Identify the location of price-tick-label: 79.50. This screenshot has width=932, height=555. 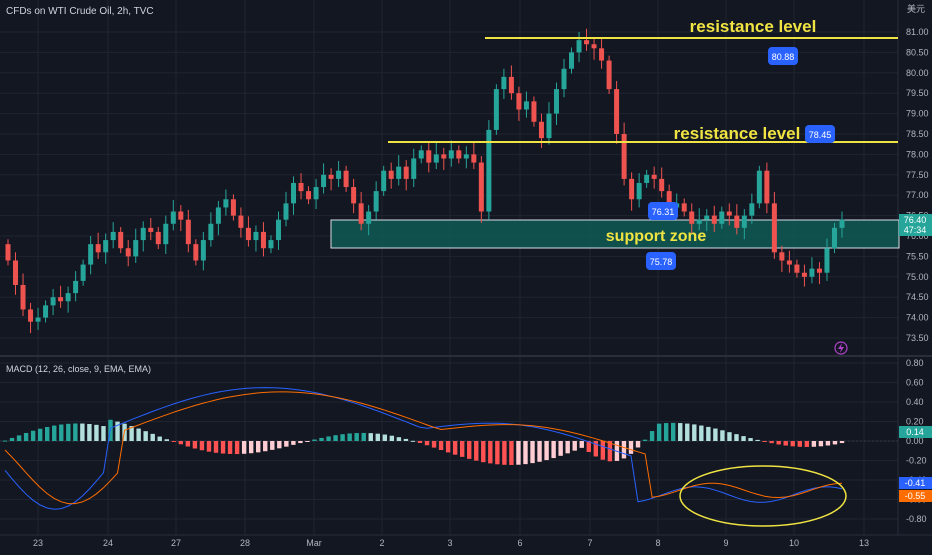
(917, 93).